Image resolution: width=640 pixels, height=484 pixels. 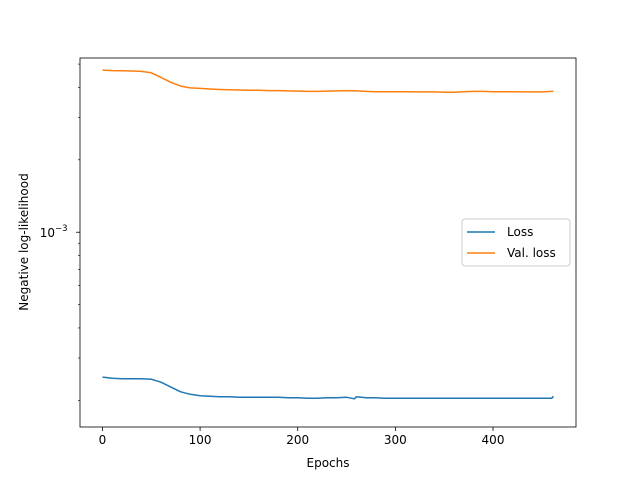 I want to click on x-tick-label: 300, so click(x=395, y=440).